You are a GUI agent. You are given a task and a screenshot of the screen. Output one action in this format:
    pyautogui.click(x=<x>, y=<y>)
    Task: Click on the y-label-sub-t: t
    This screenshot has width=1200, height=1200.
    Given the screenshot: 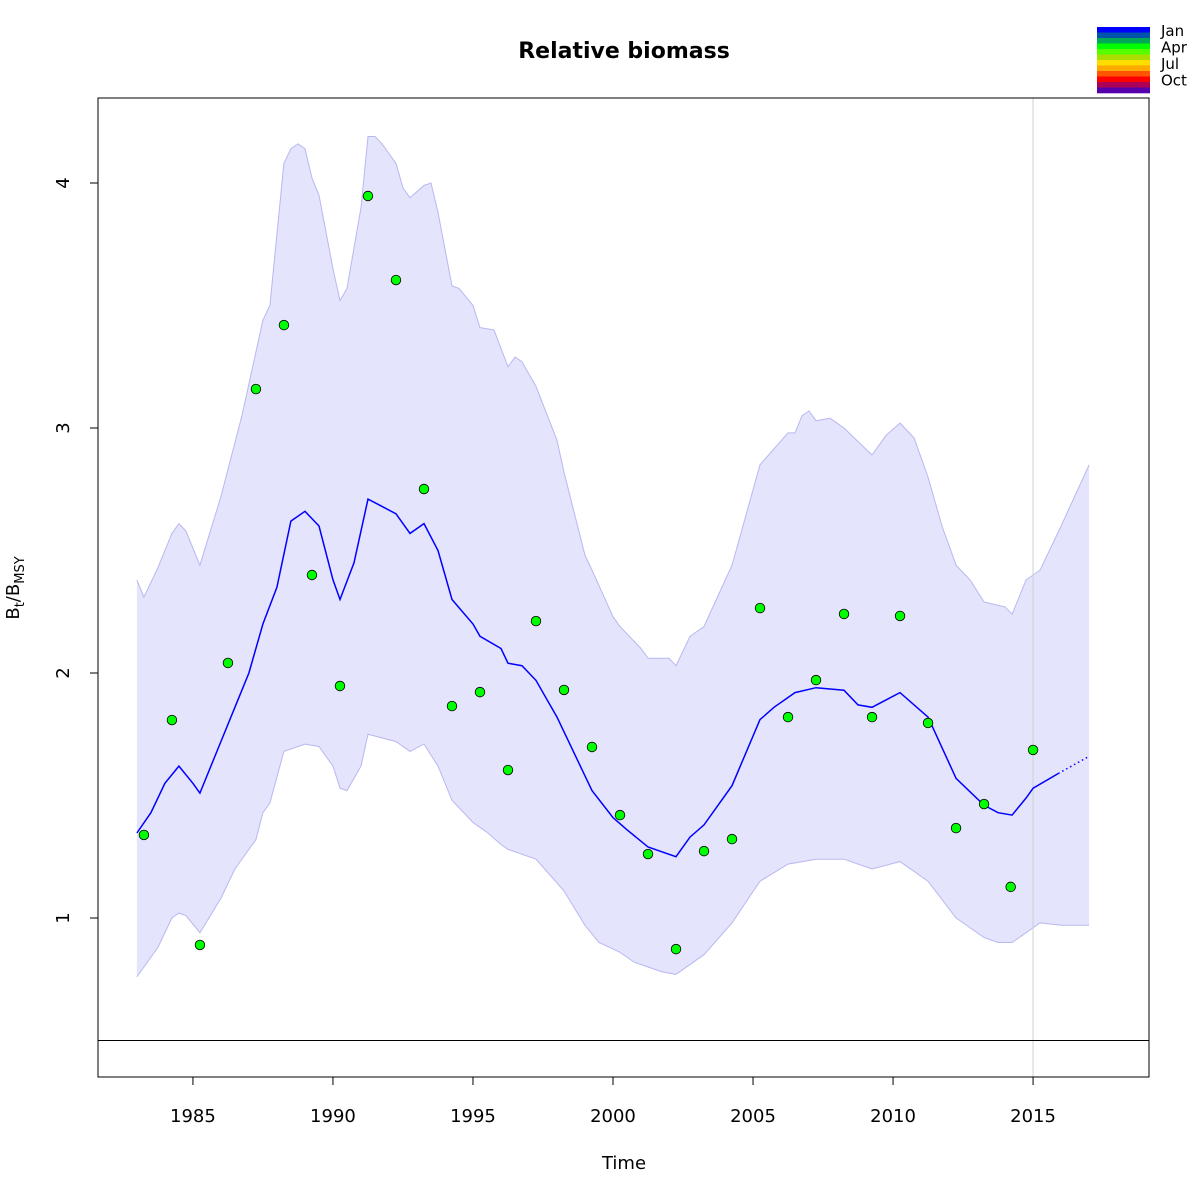 What is the action you would take?
    pyautogui.click(x=20, y=604)
    